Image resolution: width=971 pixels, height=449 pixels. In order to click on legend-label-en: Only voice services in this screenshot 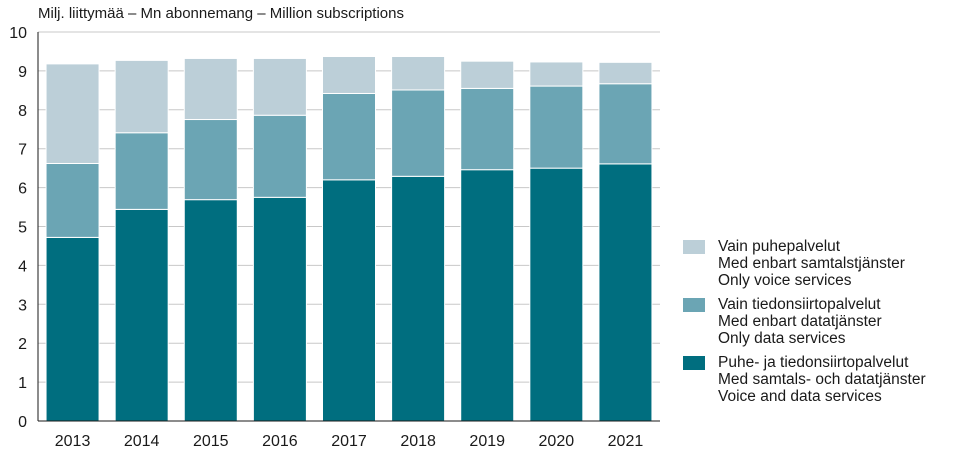, I will do `click(785, 280)`.